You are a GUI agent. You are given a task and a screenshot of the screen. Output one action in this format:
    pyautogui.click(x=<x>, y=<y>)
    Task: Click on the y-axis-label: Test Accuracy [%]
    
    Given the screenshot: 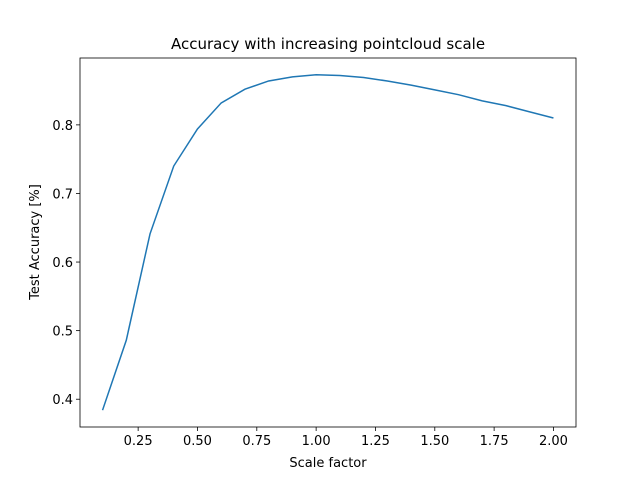 What is the action you would take?
    pyautogui.click(x=35, y=242)
    